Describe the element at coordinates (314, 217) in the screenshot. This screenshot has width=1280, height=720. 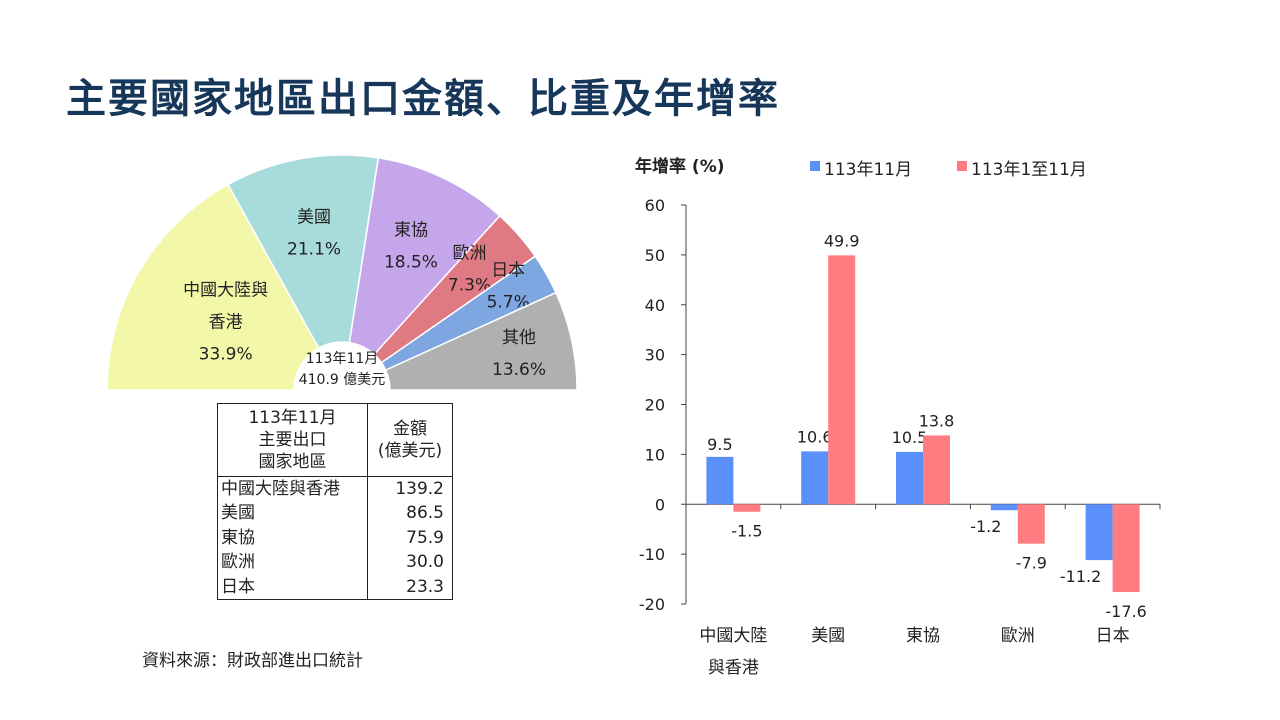
I see `pie-slice-category-label: 美國` at that location.